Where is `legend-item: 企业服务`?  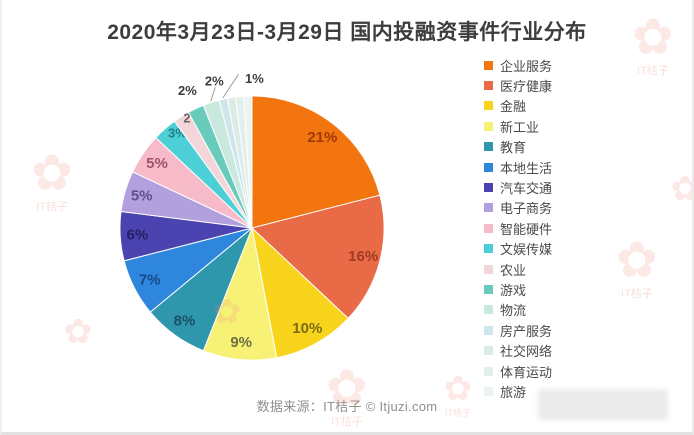
legend-item: 企业服务 is located at coordinates (518, 65).